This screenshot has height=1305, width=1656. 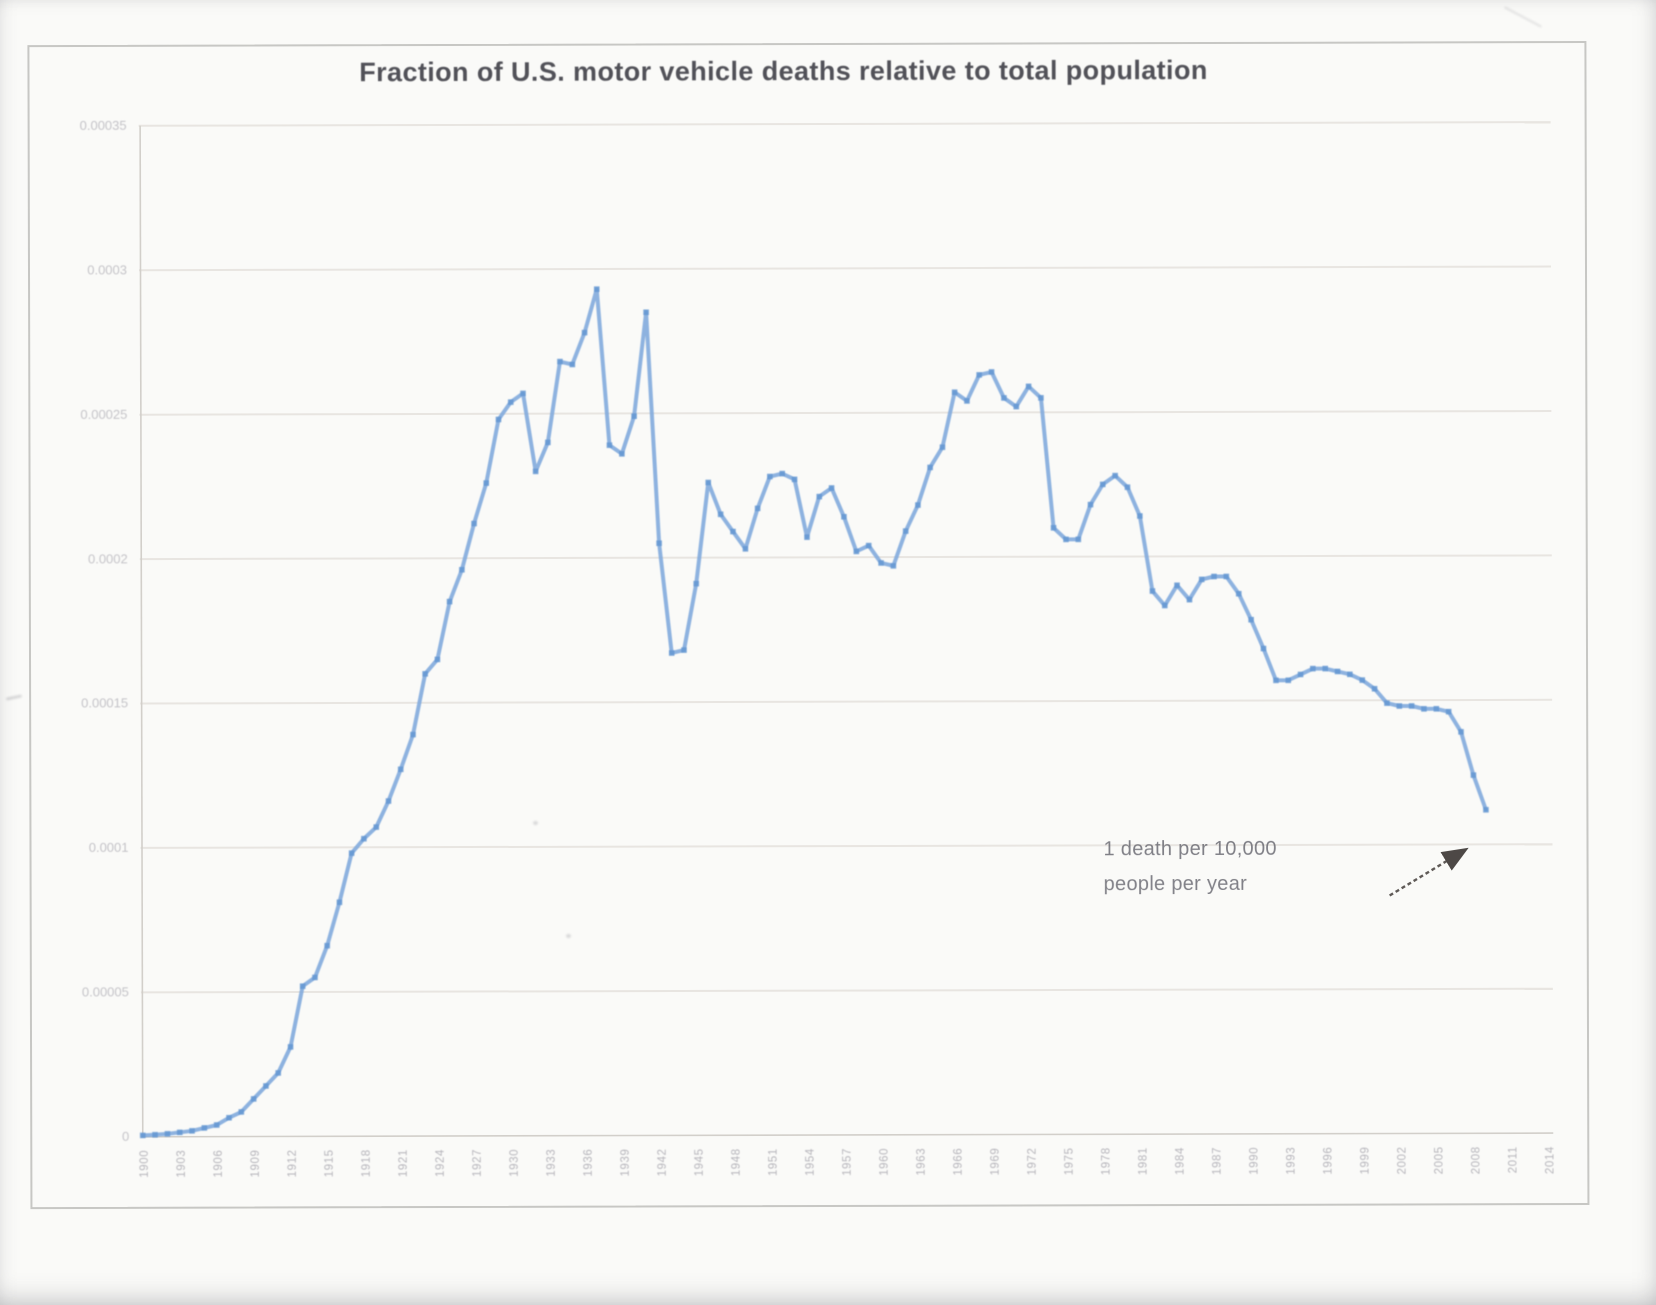 What do you see at coordinates (1217, 1161) in the screenshot?
I see `svg-text: 1987` at bounding box center [1217, 1161].